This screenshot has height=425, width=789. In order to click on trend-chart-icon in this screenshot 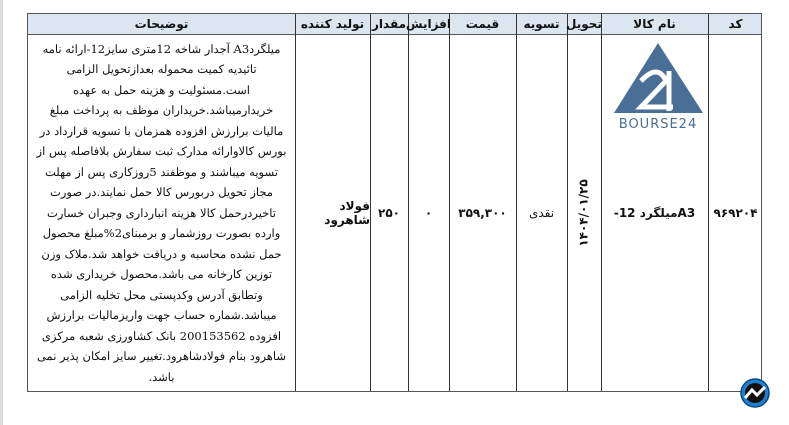, I will do `click(755, 393)`.